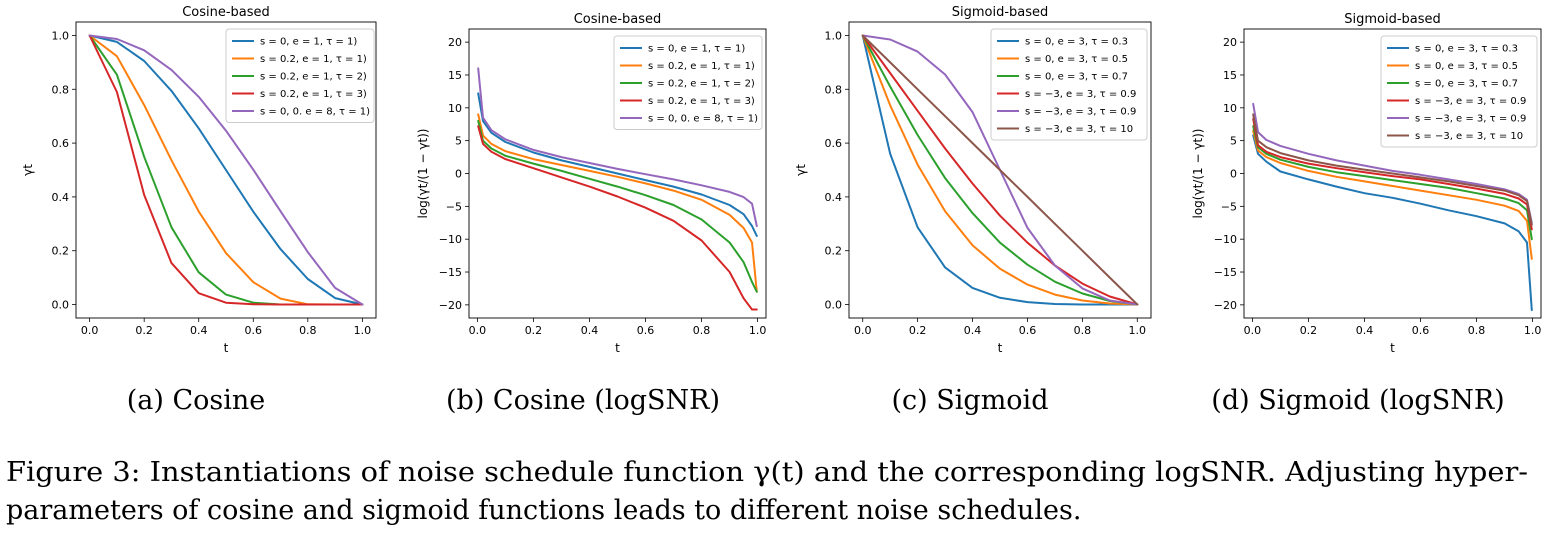  Describe the element at coordinates (834, 143) in the screenshot. I see `y-tick-label: 0.6` at that location.